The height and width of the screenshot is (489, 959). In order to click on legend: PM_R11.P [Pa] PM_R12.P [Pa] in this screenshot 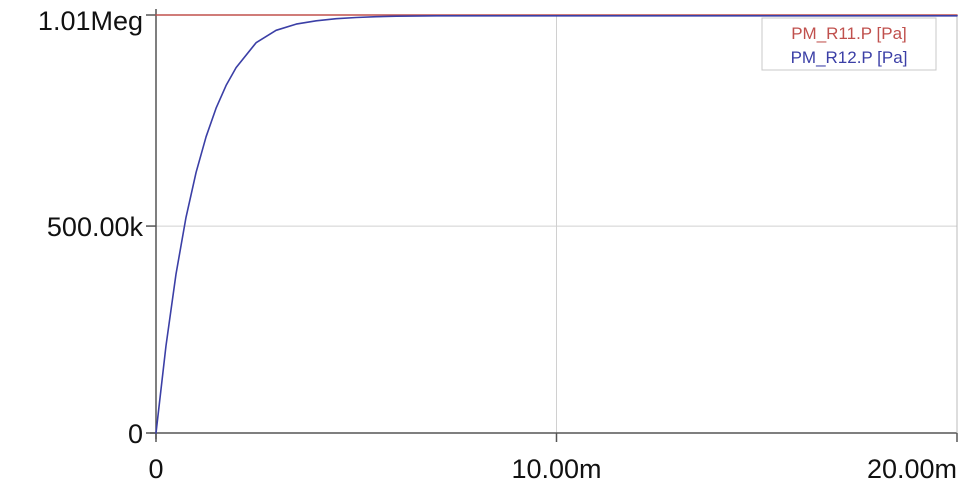, I will do `click(849, 44)`.